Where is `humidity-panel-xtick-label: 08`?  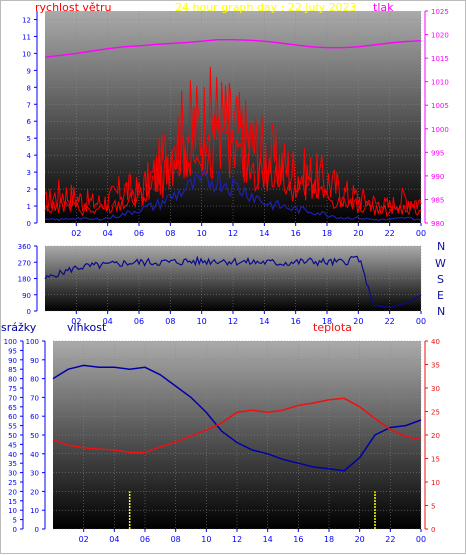 humidity-panel-xtick-label: 08 is located at coordinates (176, 539).